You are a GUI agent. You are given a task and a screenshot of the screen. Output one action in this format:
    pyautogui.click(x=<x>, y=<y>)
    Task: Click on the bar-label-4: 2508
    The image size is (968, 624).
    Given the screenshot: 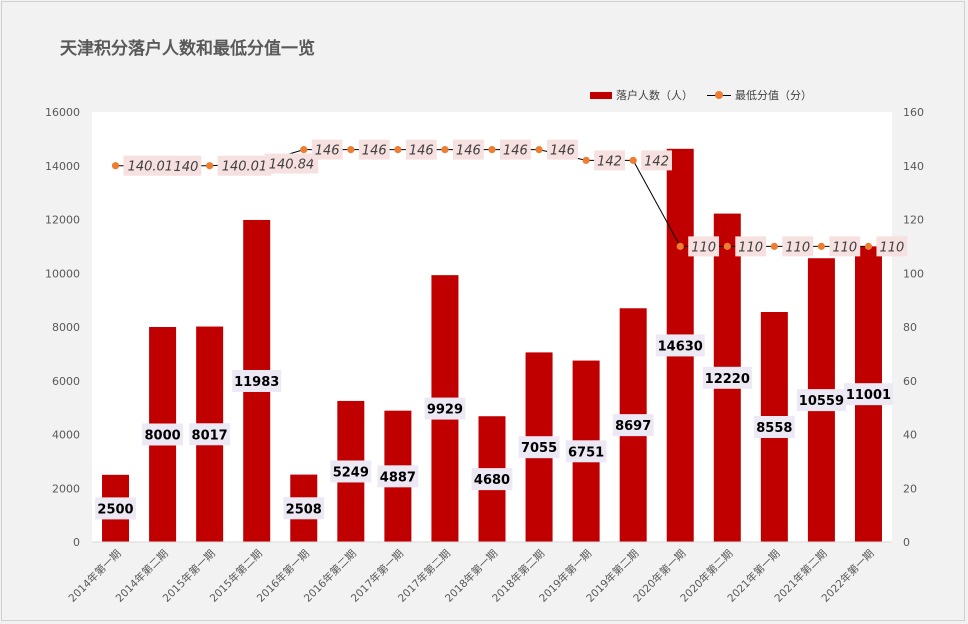 What is the action you would take?
    pyautogui.click(x=304, y=509)
    